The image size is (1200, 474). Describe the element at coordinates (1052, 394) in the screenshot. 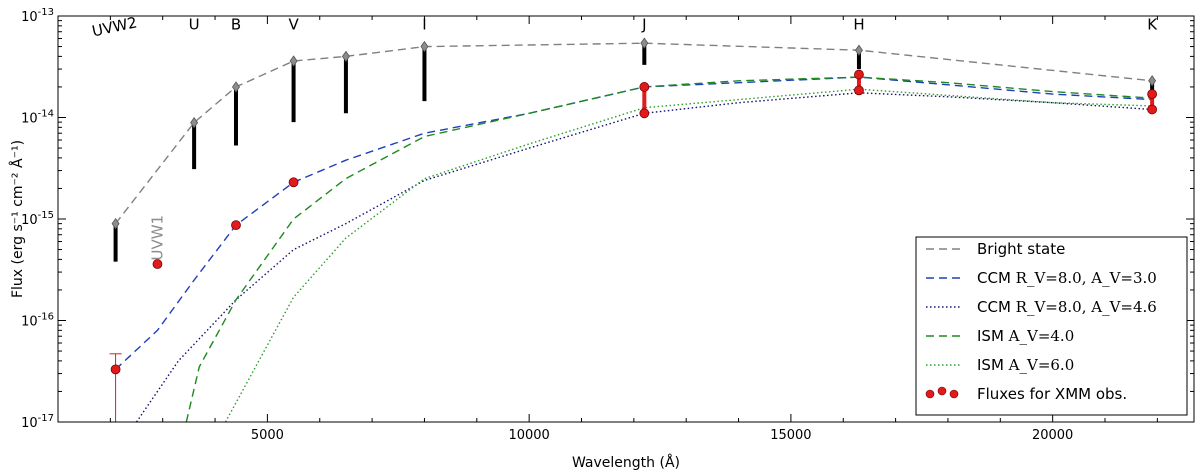

I see `legend-label-5: Fluxes for XMM obs.` at that location.